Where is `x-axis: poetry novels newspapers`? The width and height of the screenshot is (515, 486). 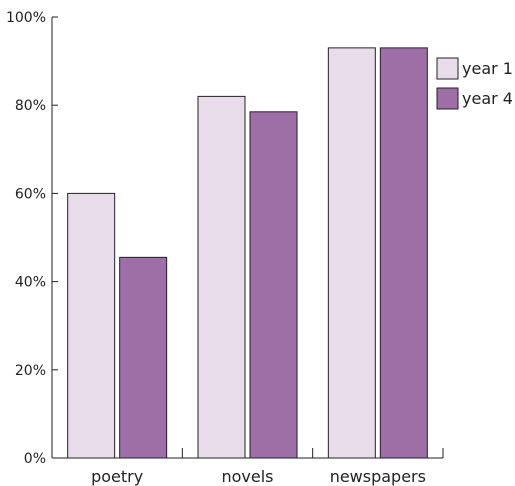
x-axis: poetry novels newspapers is located at coordinates (248, 467).